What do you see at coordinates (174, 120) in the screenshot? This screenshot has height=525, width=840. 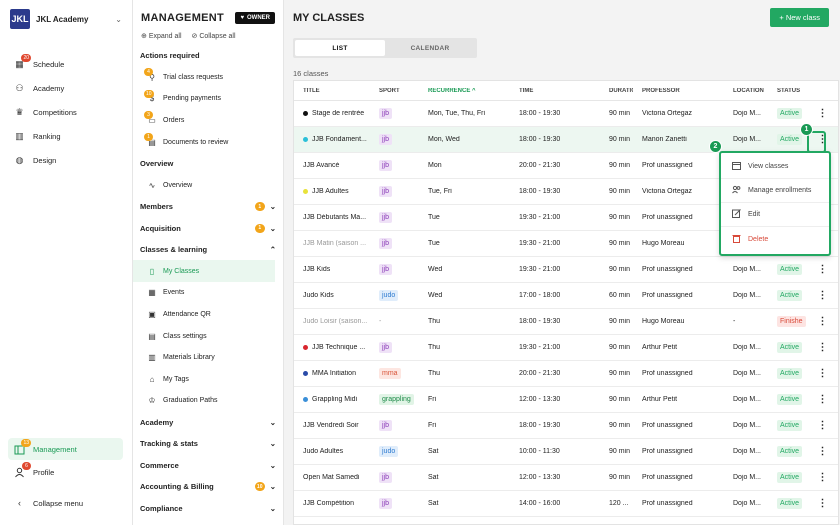 I see `action-label: Orders` at bounding box center [174, 120].